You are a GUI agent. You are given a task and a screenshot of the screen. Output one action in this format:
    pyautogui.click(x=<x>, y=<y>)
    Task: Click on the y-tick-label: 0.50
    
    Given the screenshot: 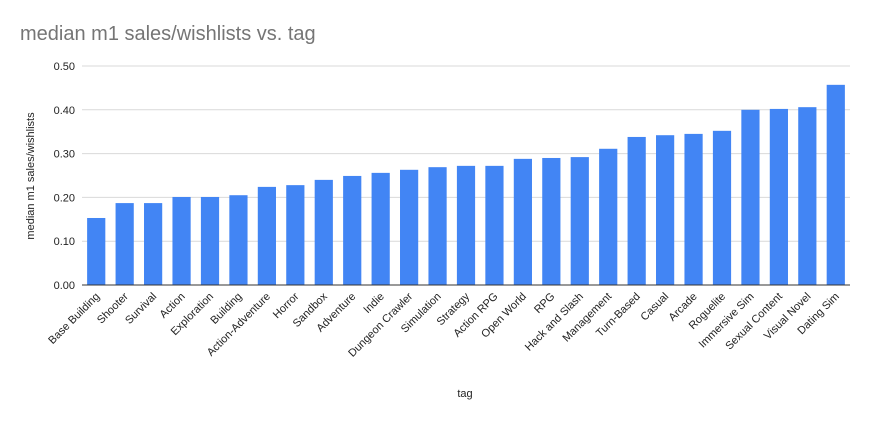 What is the action you would take?
    pyautogui.click(x=64, y=67)
    